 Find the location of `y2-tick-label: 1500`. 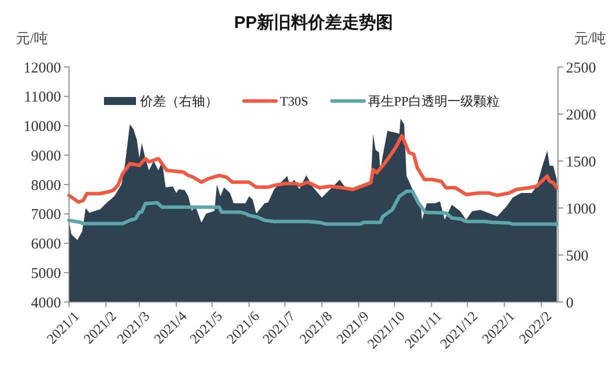

y2-tick-label: 1500 is located at coordinates (581, 162).